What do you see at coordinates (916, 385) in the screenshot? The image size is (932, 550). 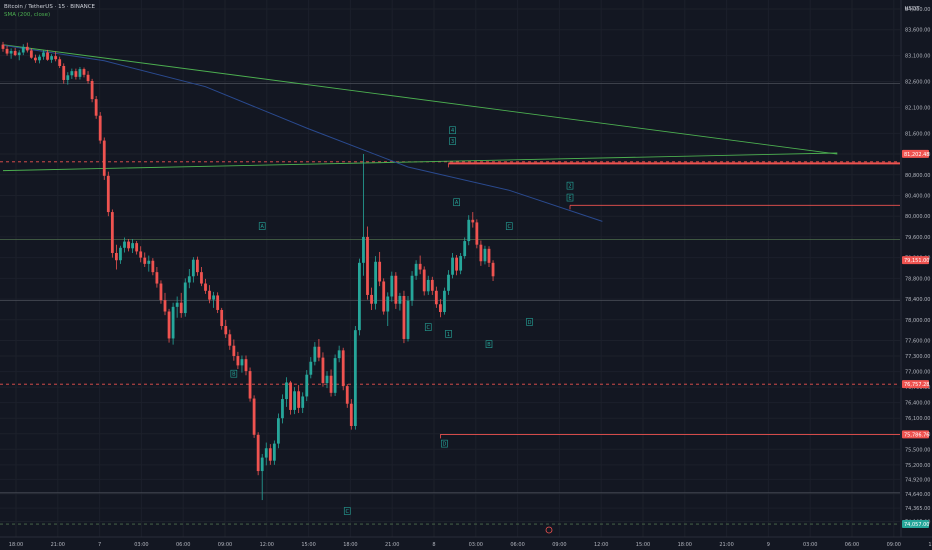 I see `price-tag-label: 76,757.28` at bounding box center [916, 385].